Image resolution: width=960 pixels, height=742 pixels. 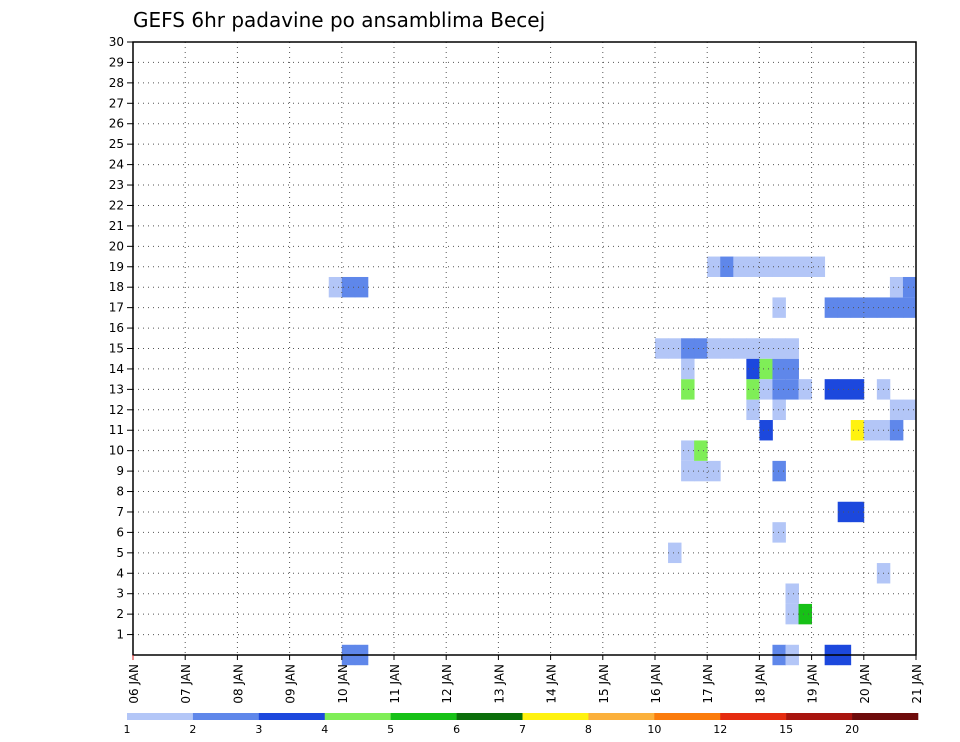 What do you see at coordinates (116, 62) in the screenshot?
I see `y-tick-label: 29` at bounding box center [116, 62].